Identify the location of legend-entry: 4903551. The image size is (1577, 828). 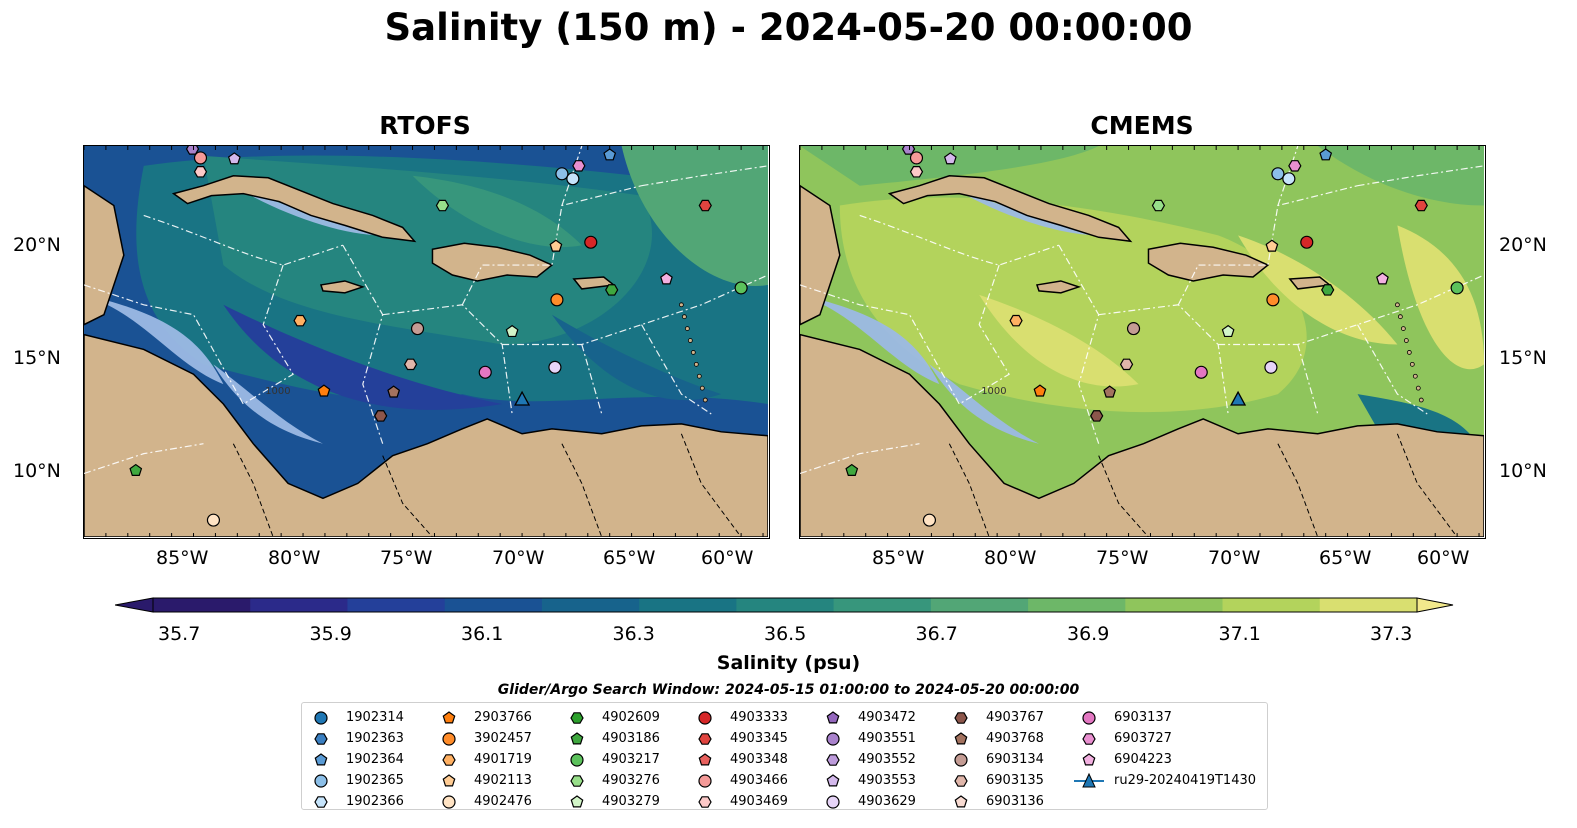
(867, 738).